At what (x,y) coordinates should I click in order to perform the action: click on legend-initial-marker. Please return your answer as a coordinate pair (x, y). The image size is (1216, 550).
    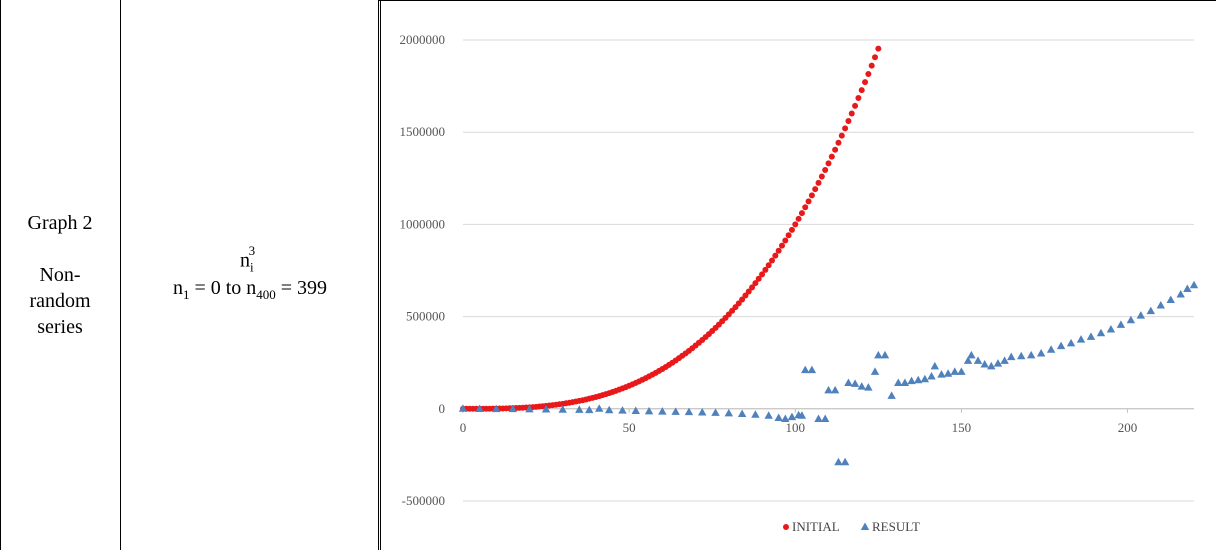
    Looking at the image, I should click on (786, 527).